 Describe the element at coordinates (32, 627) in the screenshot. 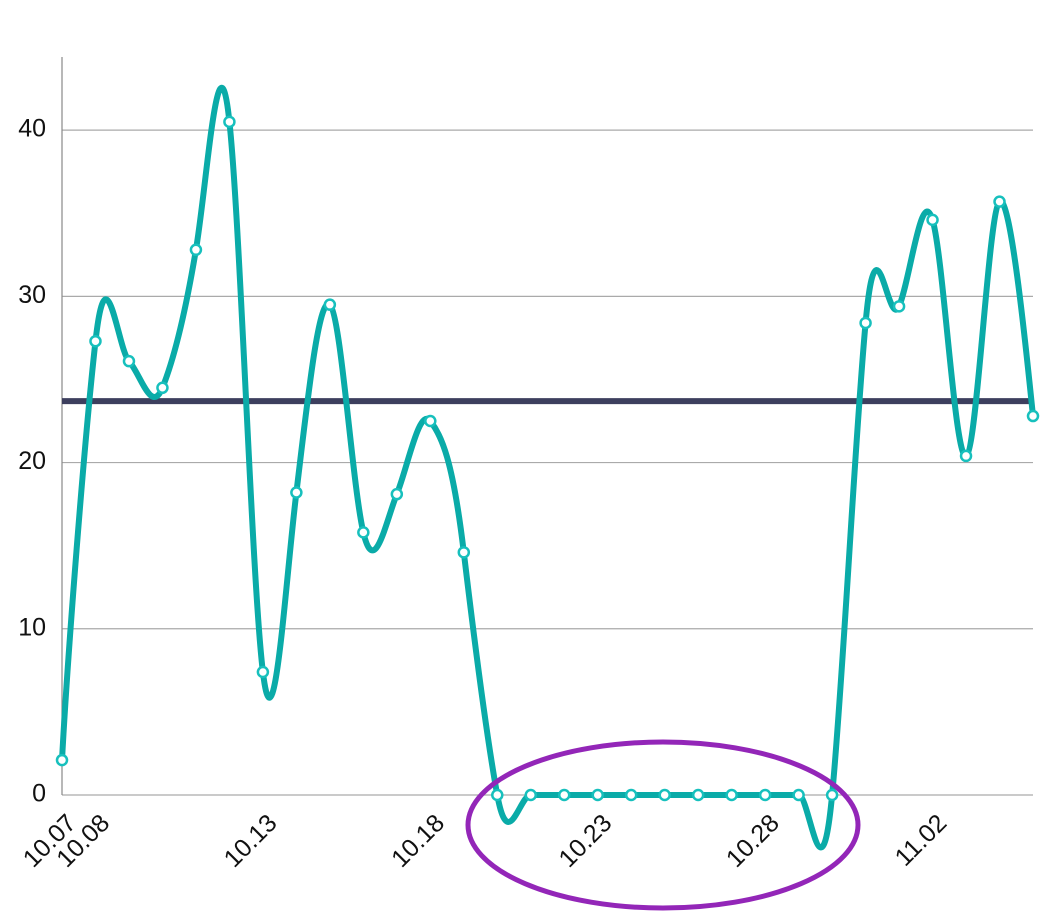

I see `y-tick-label: 10` at that location.